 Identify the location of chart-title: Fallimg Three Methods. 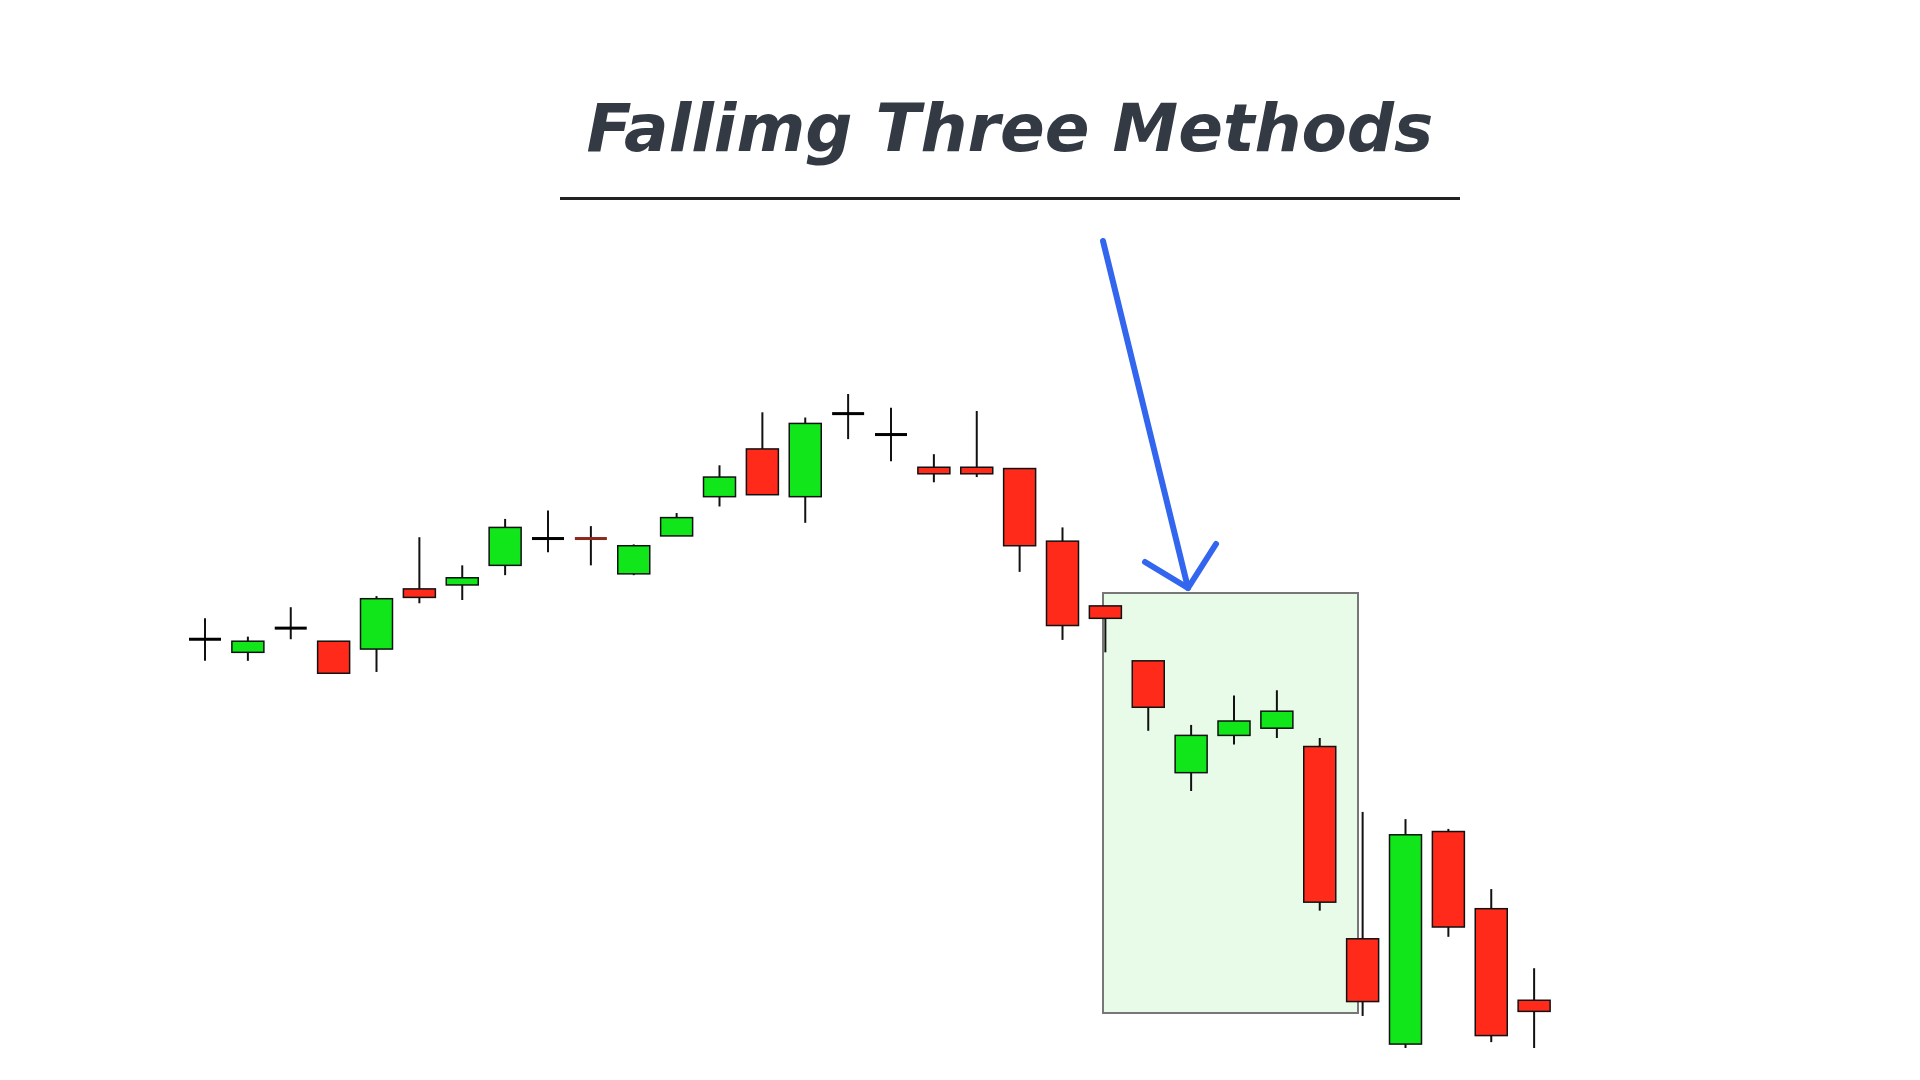
(1010, 145).